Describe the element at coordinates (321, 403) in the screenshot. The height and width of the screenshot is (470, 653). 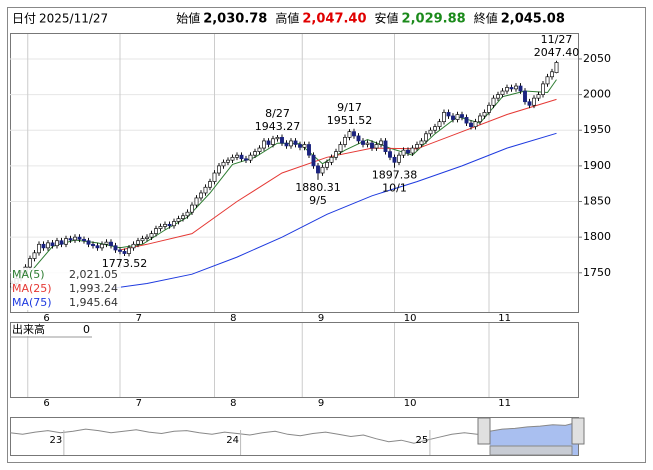
I see `x-tick-label: 9` at that location.